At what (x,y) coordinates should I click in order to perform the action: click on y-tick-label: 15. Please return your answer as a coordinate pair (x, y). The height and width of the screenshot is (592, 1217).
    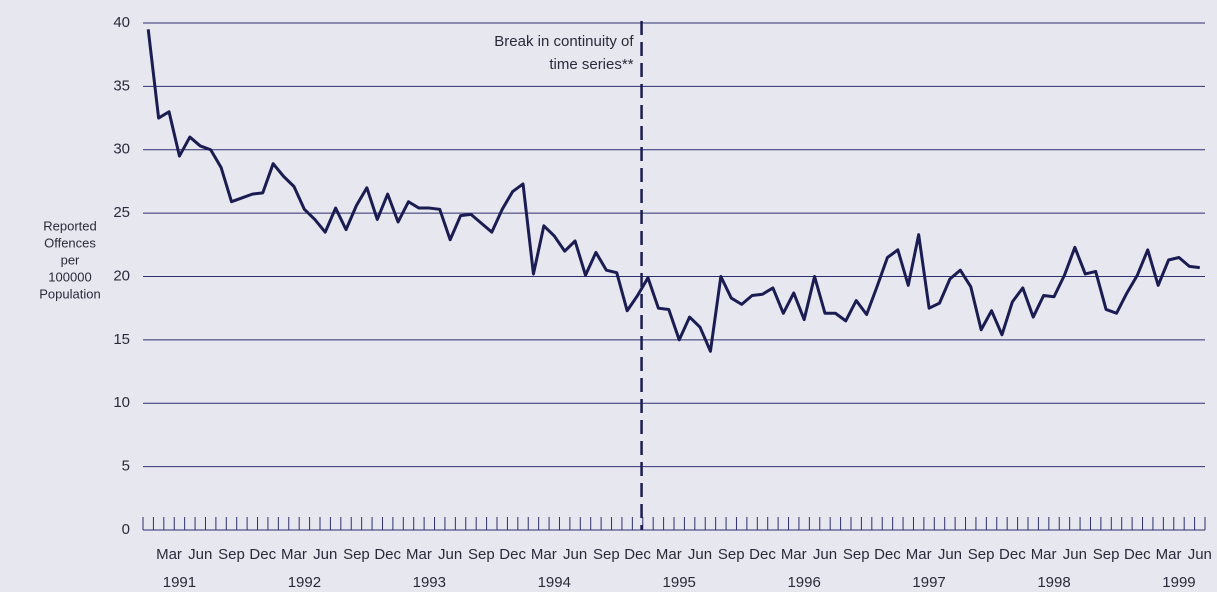
    Looking at the image, I should click on (121, 339).